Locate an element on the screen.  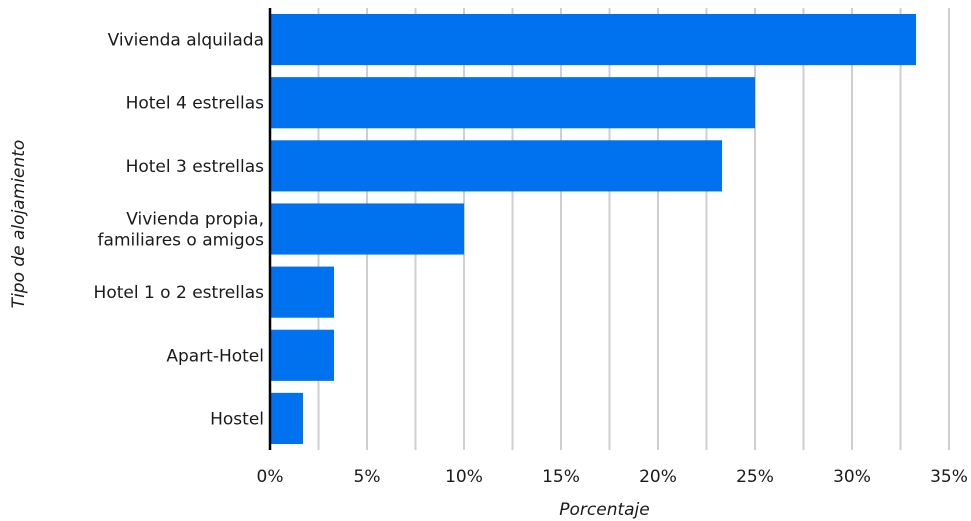
category-label: Apart-Hotel is located at coordinates (215, 356).